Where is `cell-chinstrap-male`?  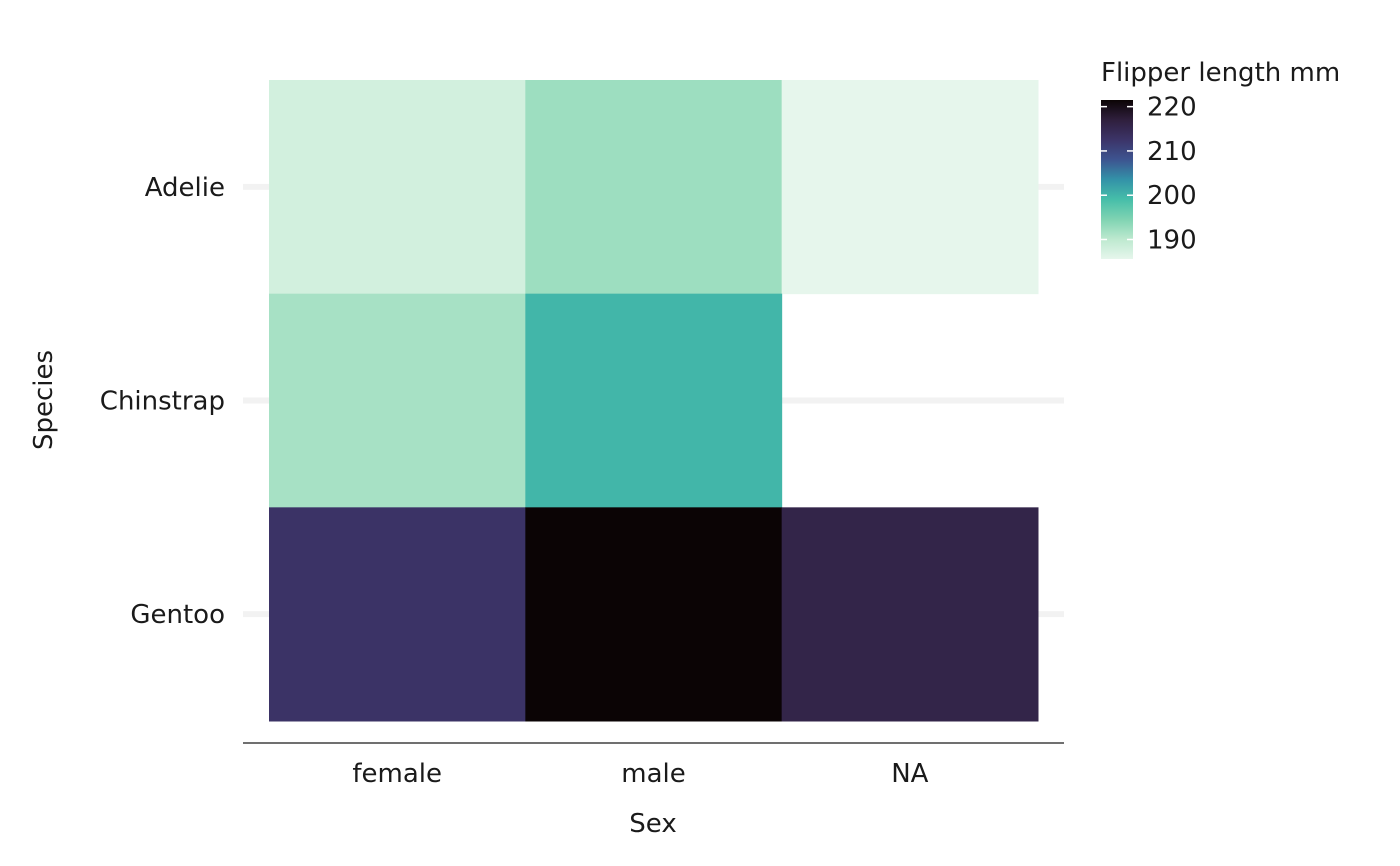 cell-chinstrap-male is located at coordinates (654, 400).